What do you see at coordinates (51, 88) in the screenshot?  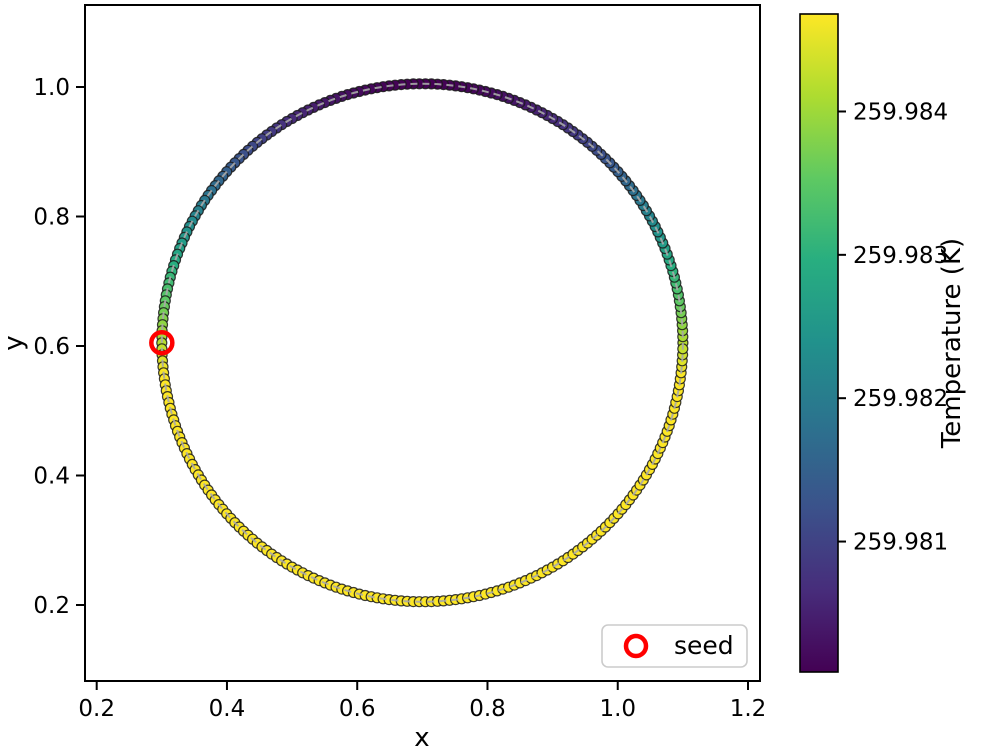 I see `y-tick-label: 1.0` at bounding box center [51, 88].